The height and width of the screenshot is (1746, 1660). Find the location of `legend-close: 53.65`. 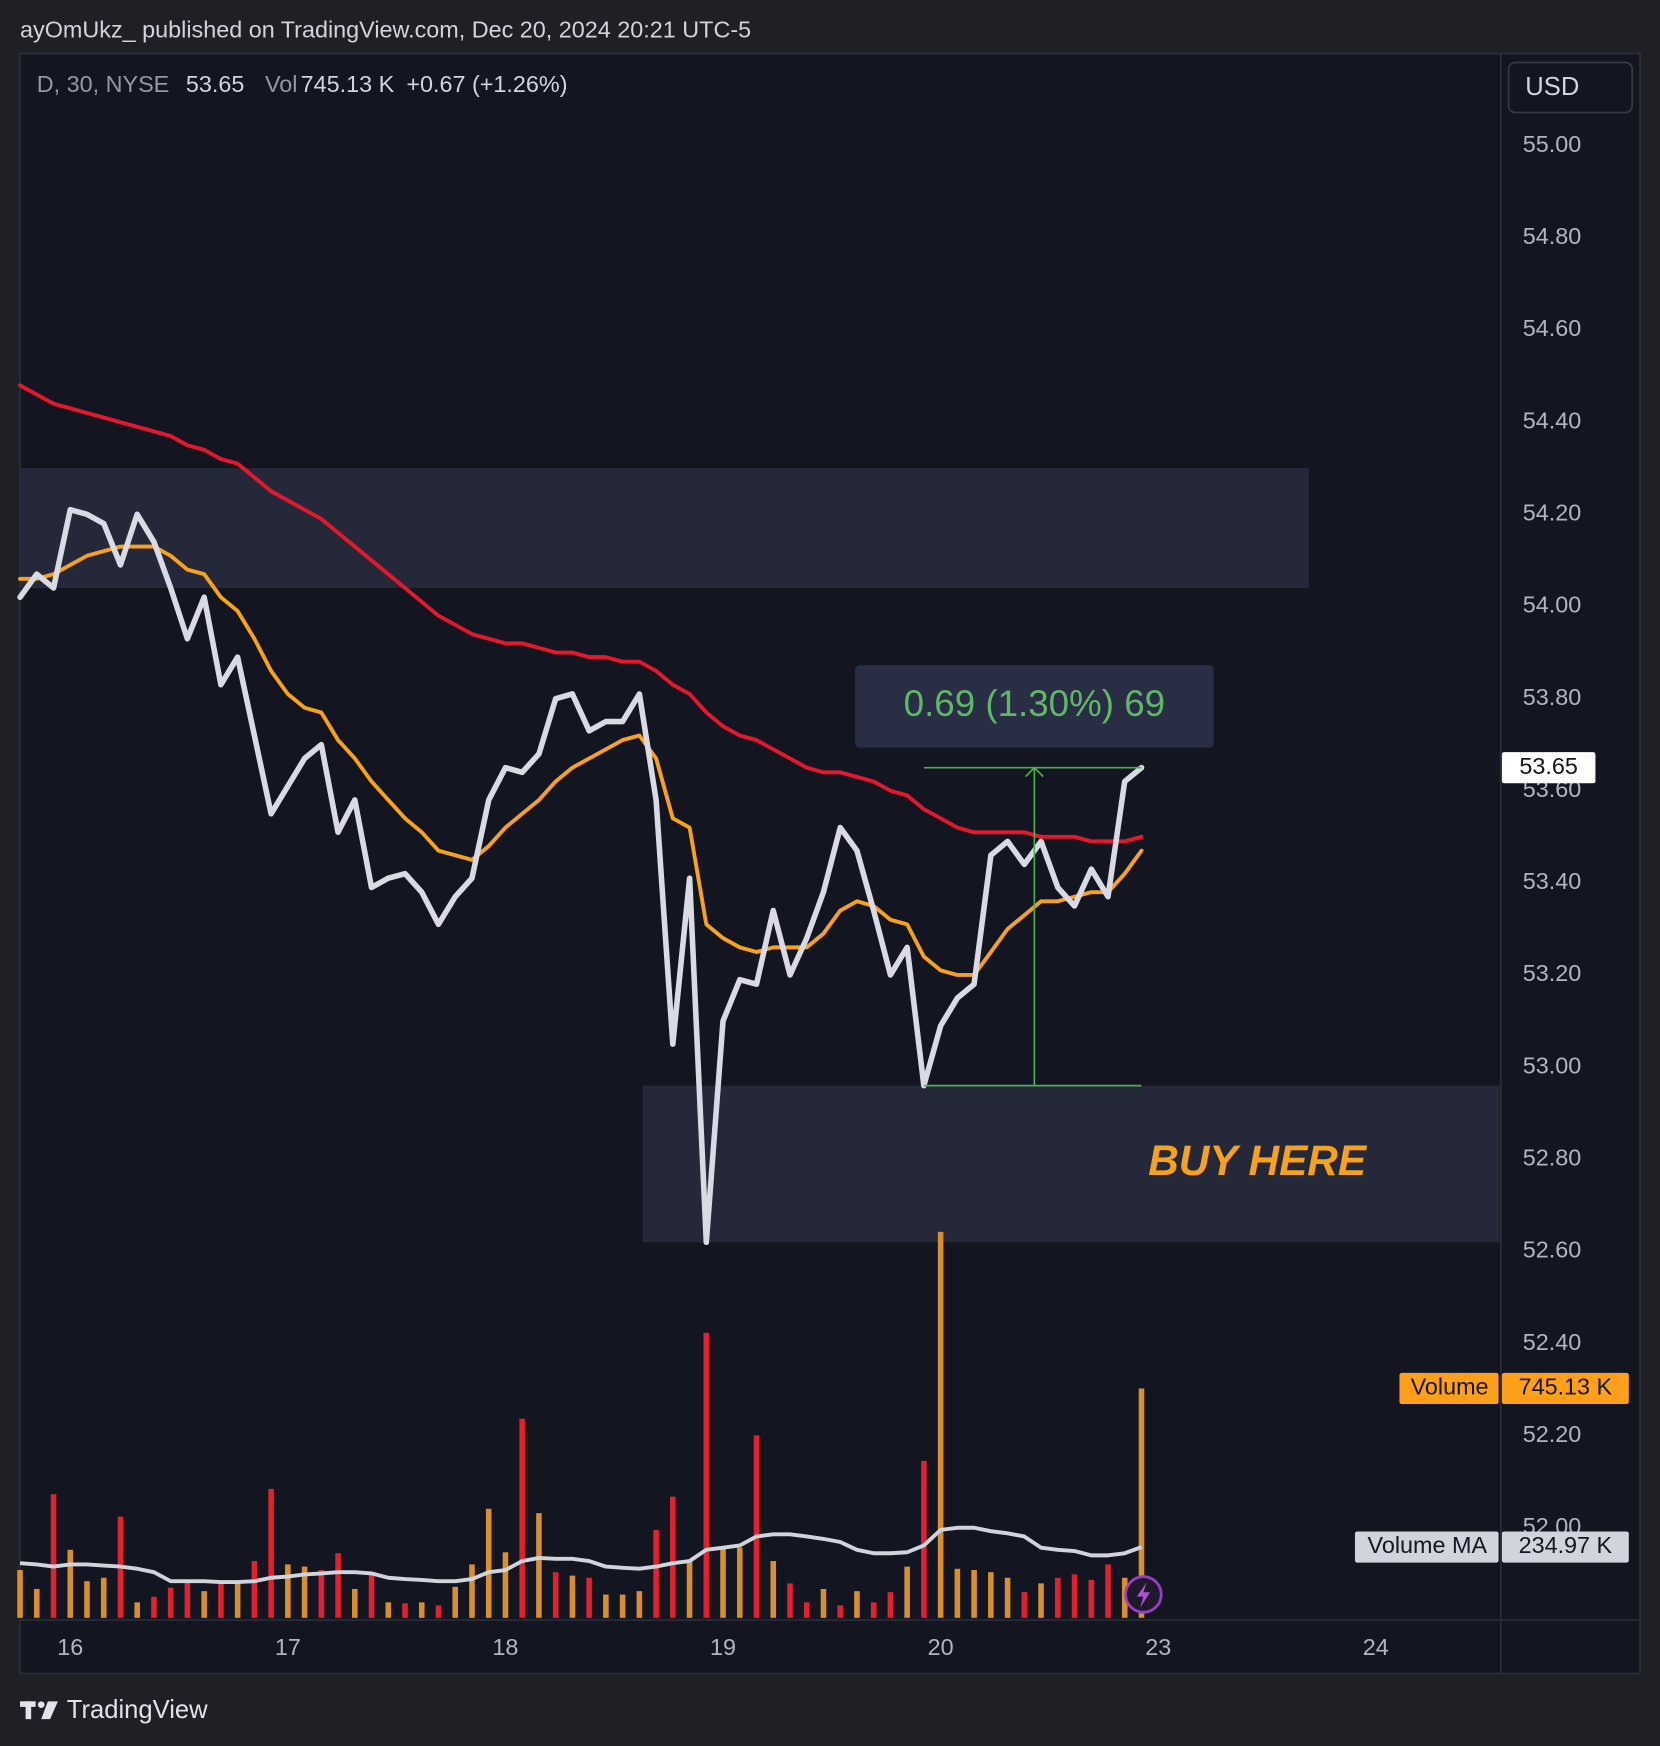

legend-close: 53.65 is located at coordinates (215, 84).